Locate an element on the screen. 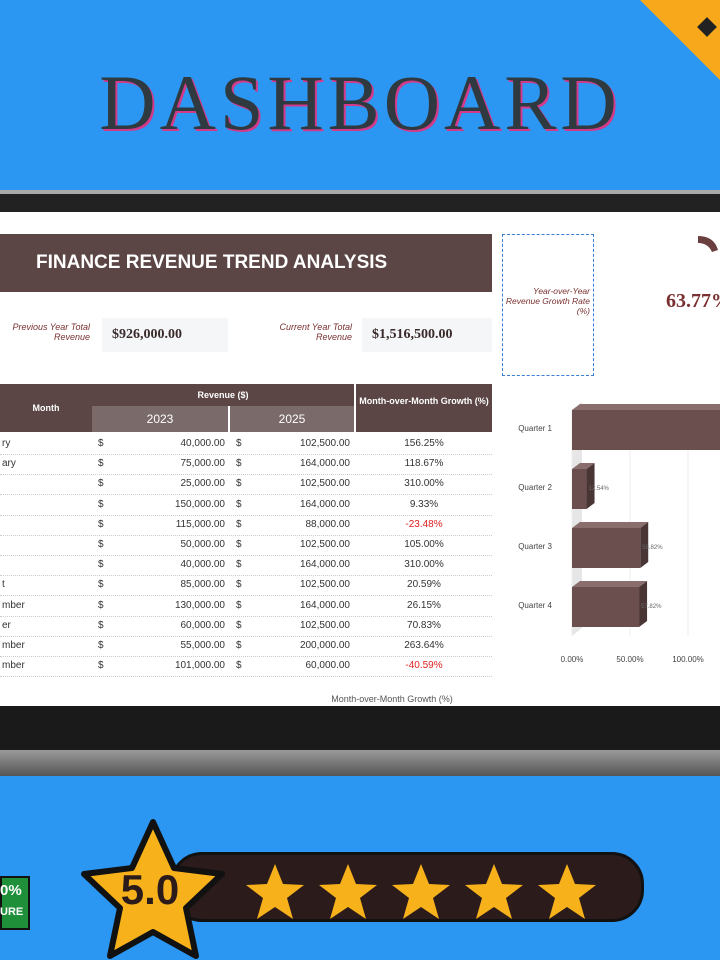 The height and width of the screenshot is (960, 720). table-row: $25,000.00 $102,500.00 310.00% is located at coordinates (246, 485).